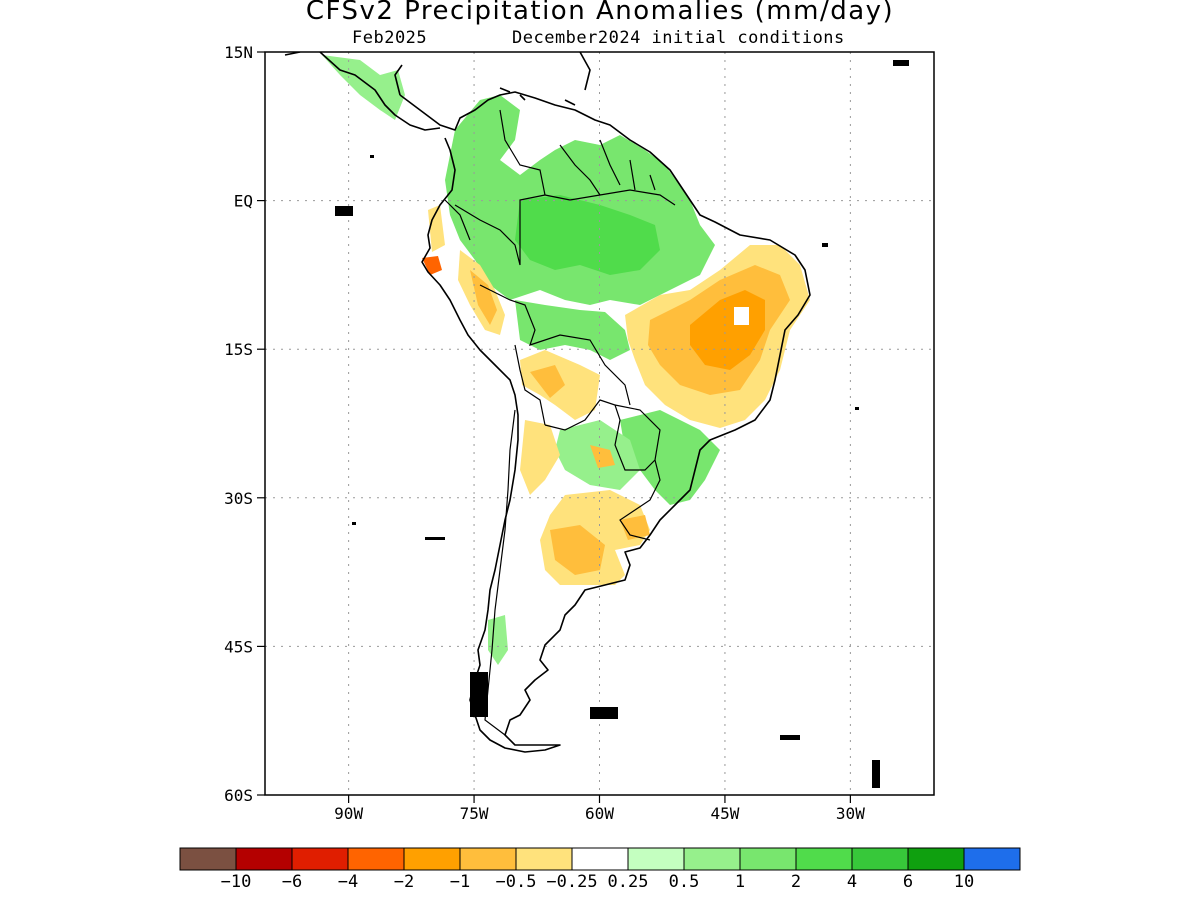 The height and width of the screenshot is (900, 1200). I want to click on anomaly-orange-central-argentina, so click(577, 550).